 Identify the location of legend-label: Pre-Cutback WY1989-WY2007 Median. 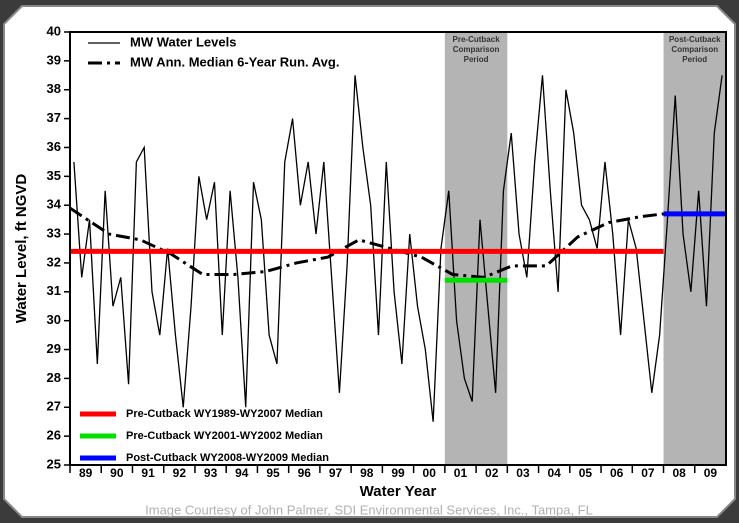
(224, 414).